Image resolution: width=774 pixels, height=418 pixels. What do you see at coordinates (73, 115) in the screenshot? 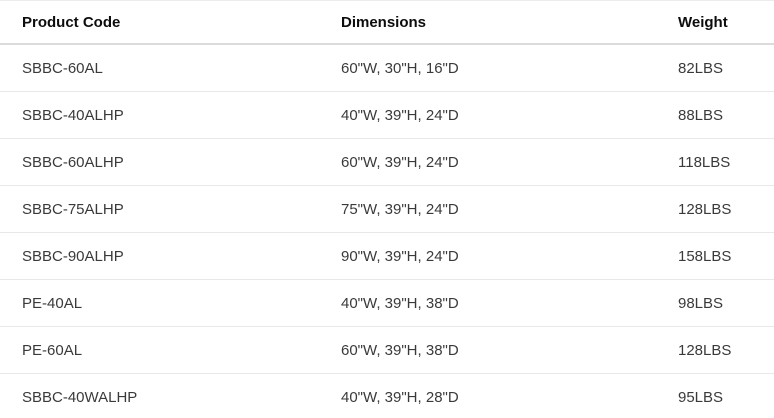
I see `product-code-cell: SBBC-40ALHP` at bounding box center [73, 115].